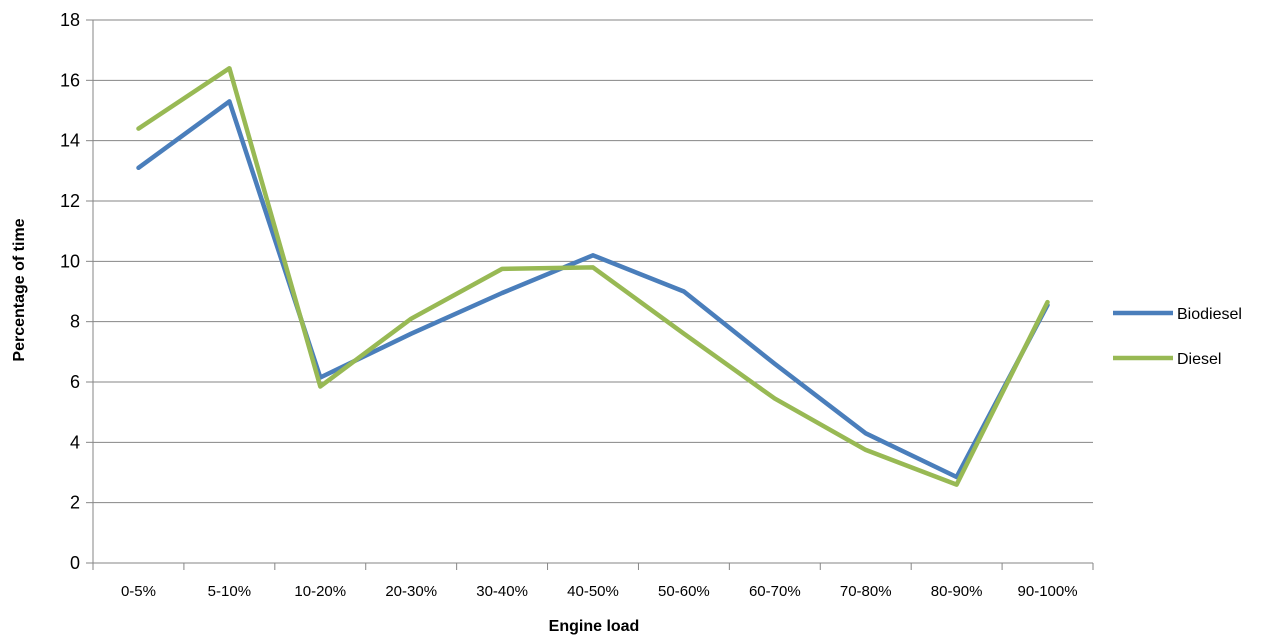  I want to click on x-tick-label: 60-70%, so click(775, 591).